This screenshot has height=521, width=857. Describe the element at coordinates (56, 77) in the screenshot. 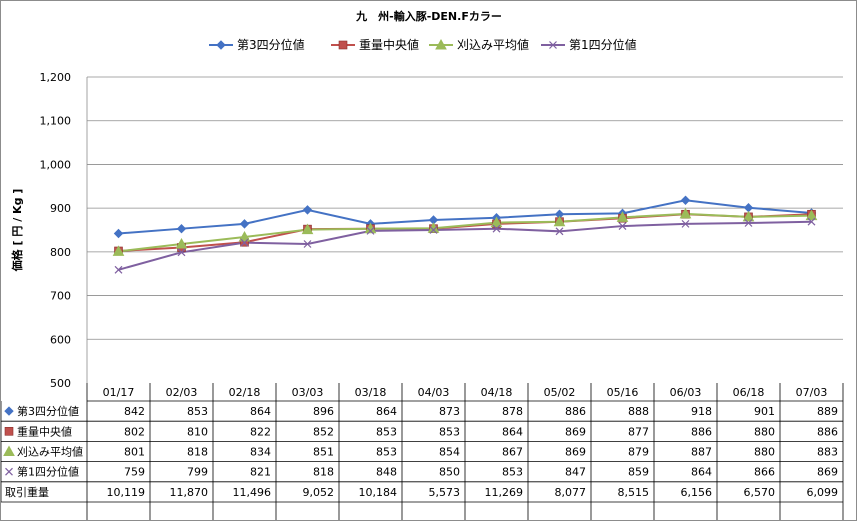

I see `y-tick-label: 1,200` at that location.